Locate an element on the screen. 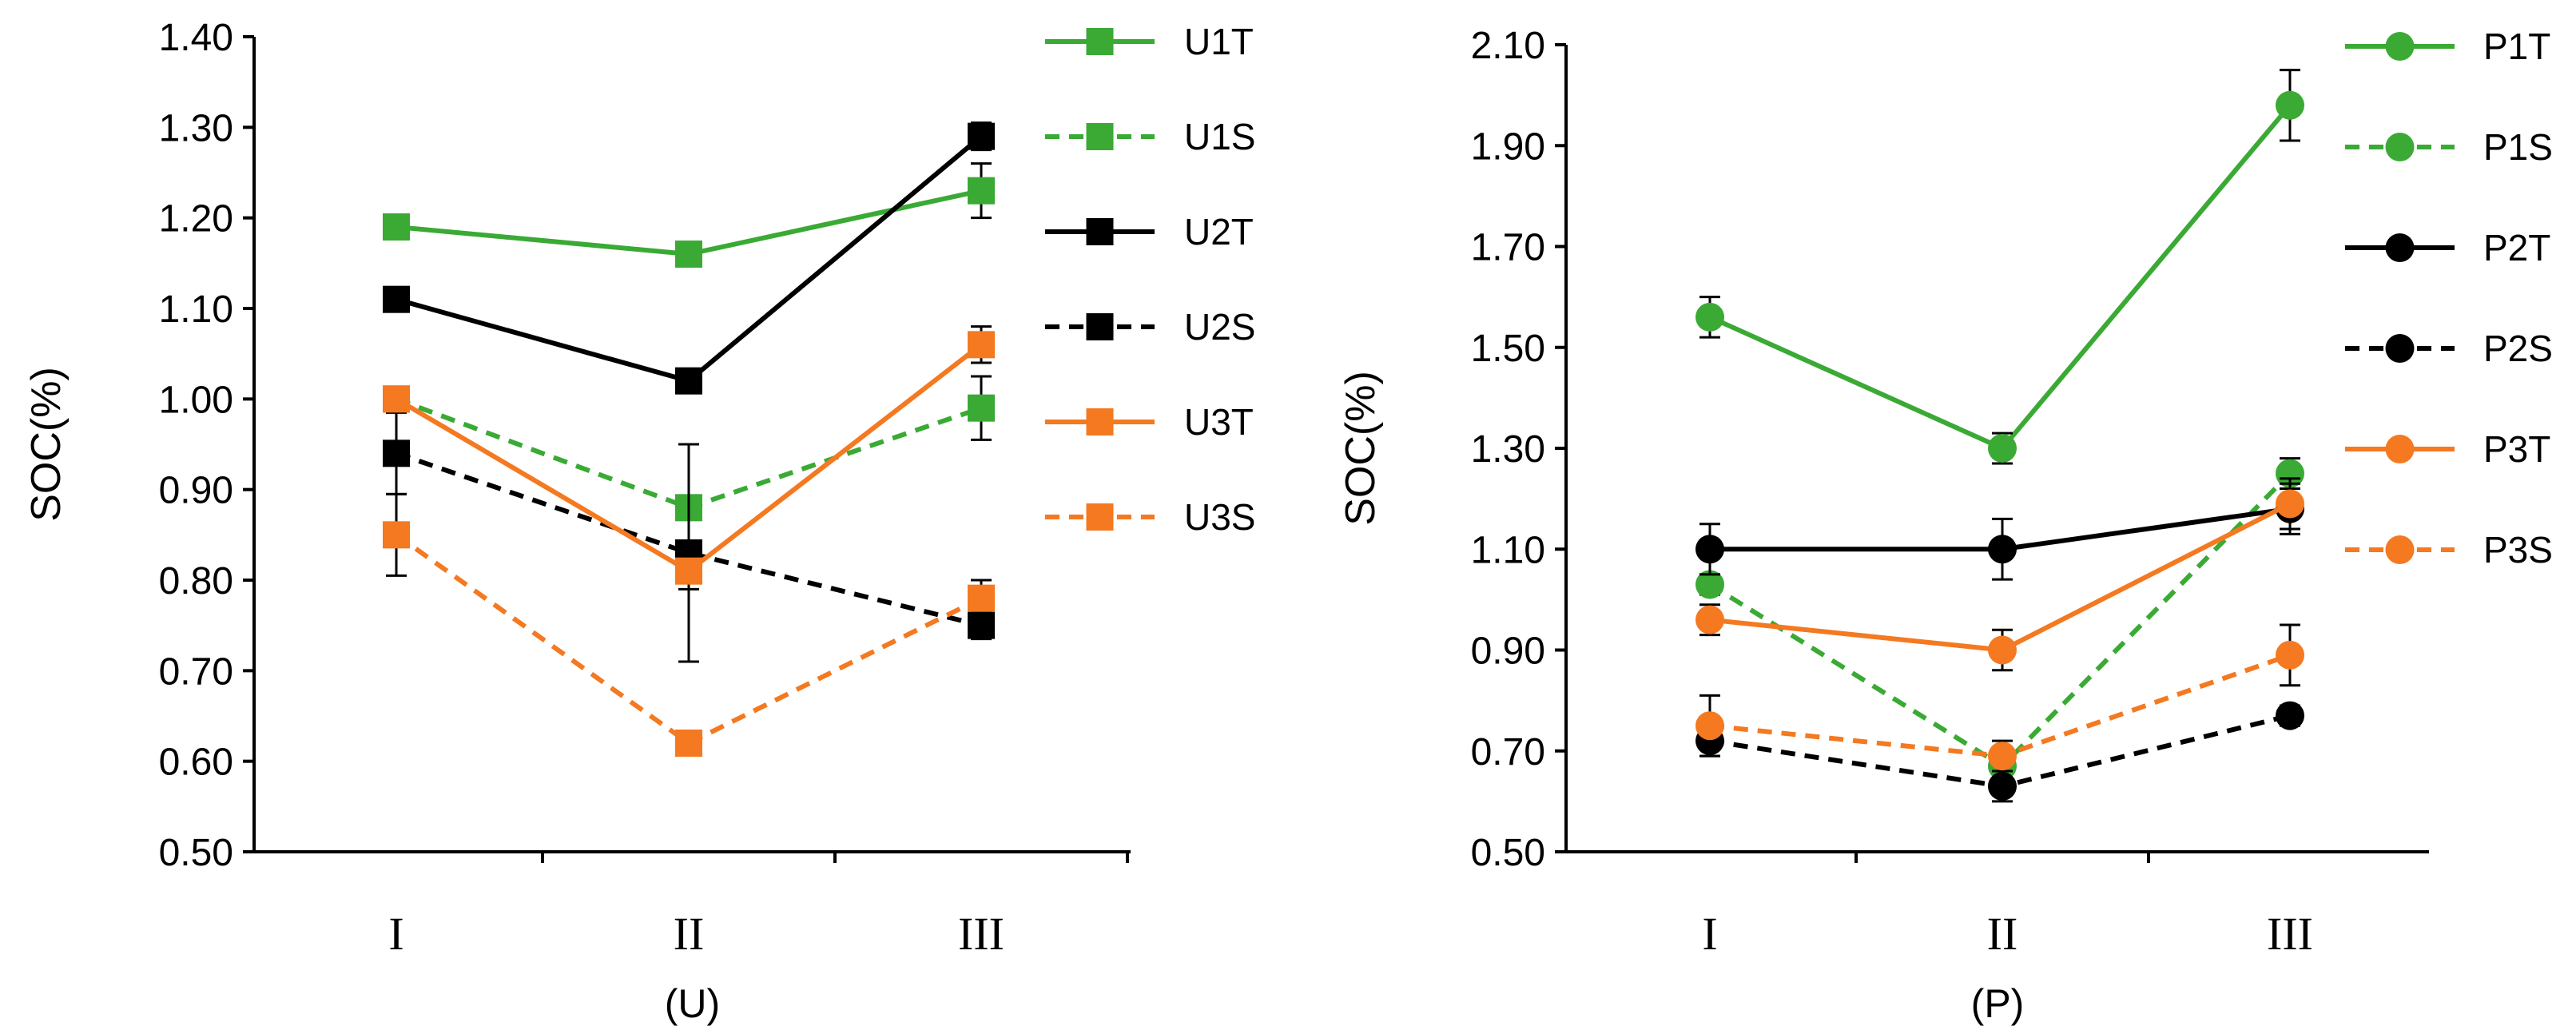 The height and width of the screenshot is (1034, 2576). chart1-y-tick-label: 1.00 is located at coordinates (196, 400).